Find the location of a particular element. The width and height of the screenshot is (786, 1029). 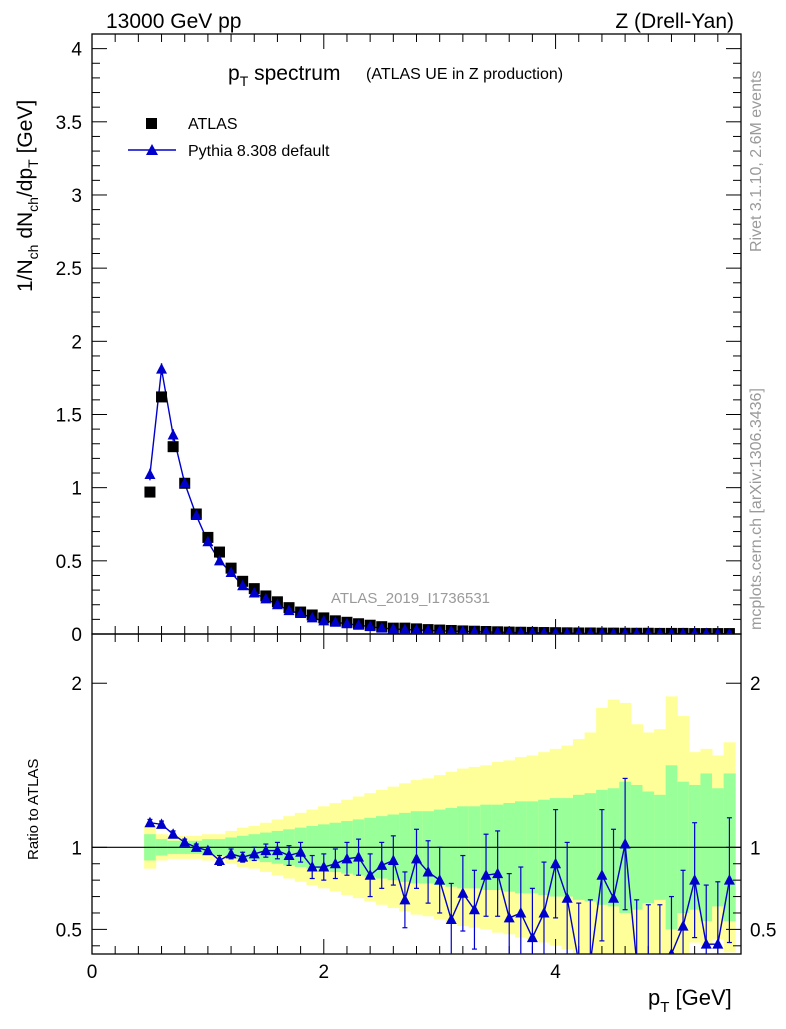

analysis-label: ATLAS_2019_I1736531 is located at coordinates (410, 598).